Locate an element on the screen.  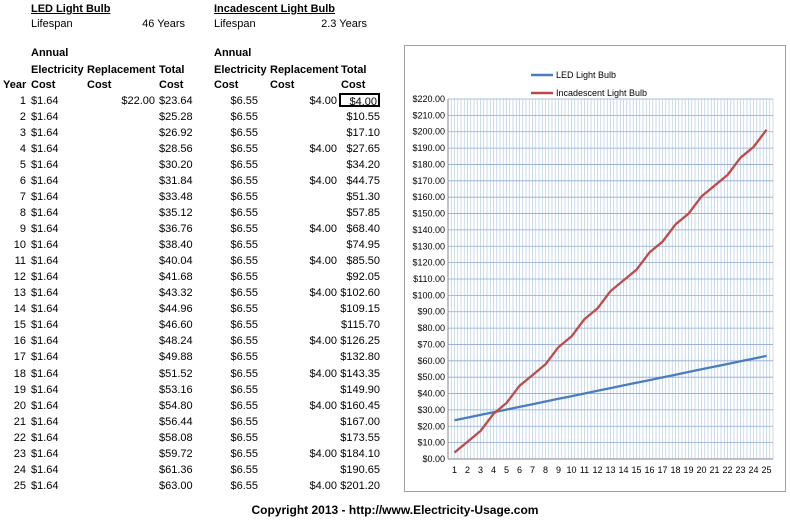
cell-inc-total: $85.50 is located at coordinates (363, 261).